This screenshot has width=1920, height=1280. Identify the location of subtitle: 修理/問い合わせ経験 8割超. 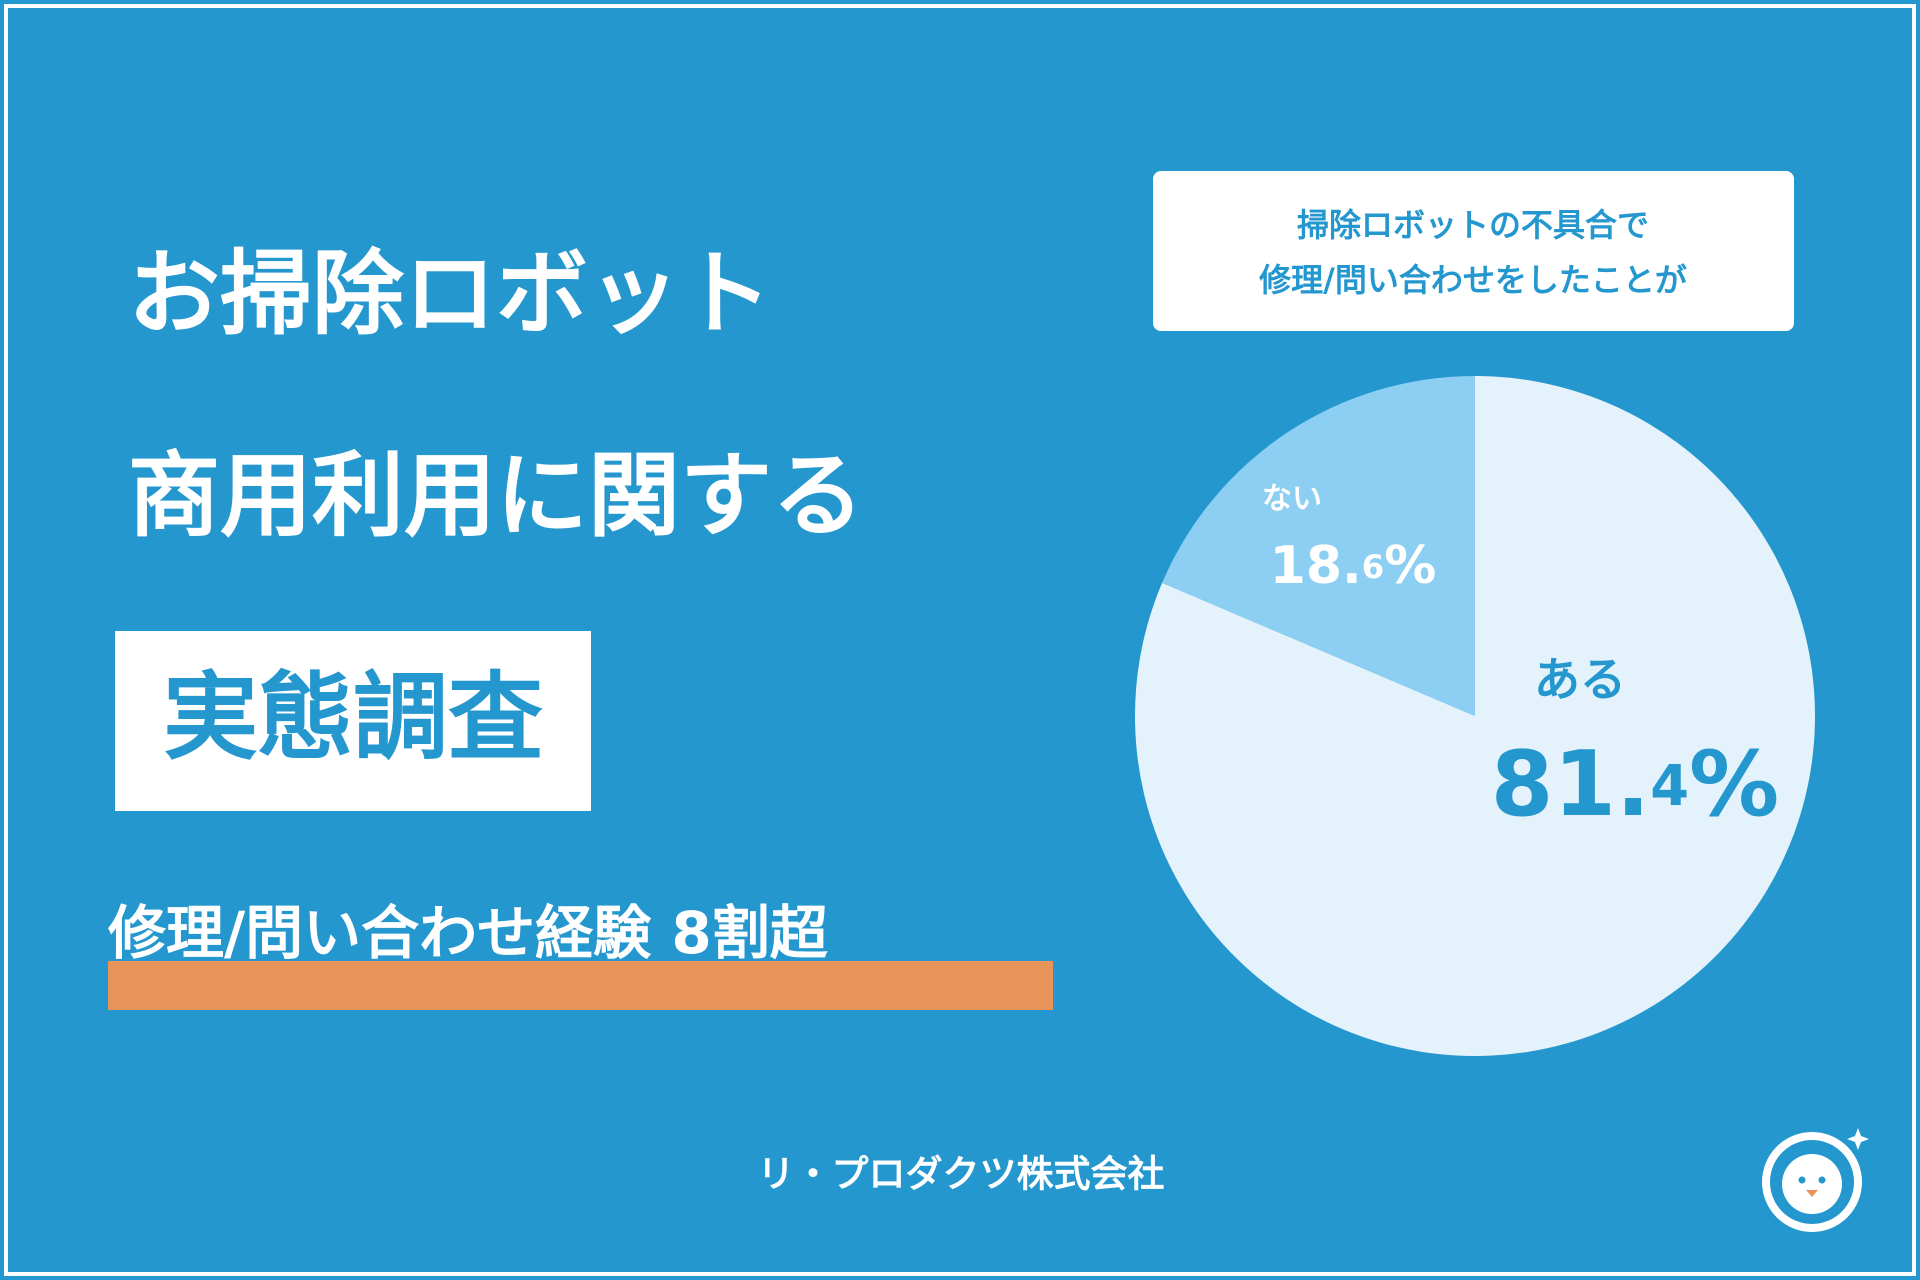
(468, 933).